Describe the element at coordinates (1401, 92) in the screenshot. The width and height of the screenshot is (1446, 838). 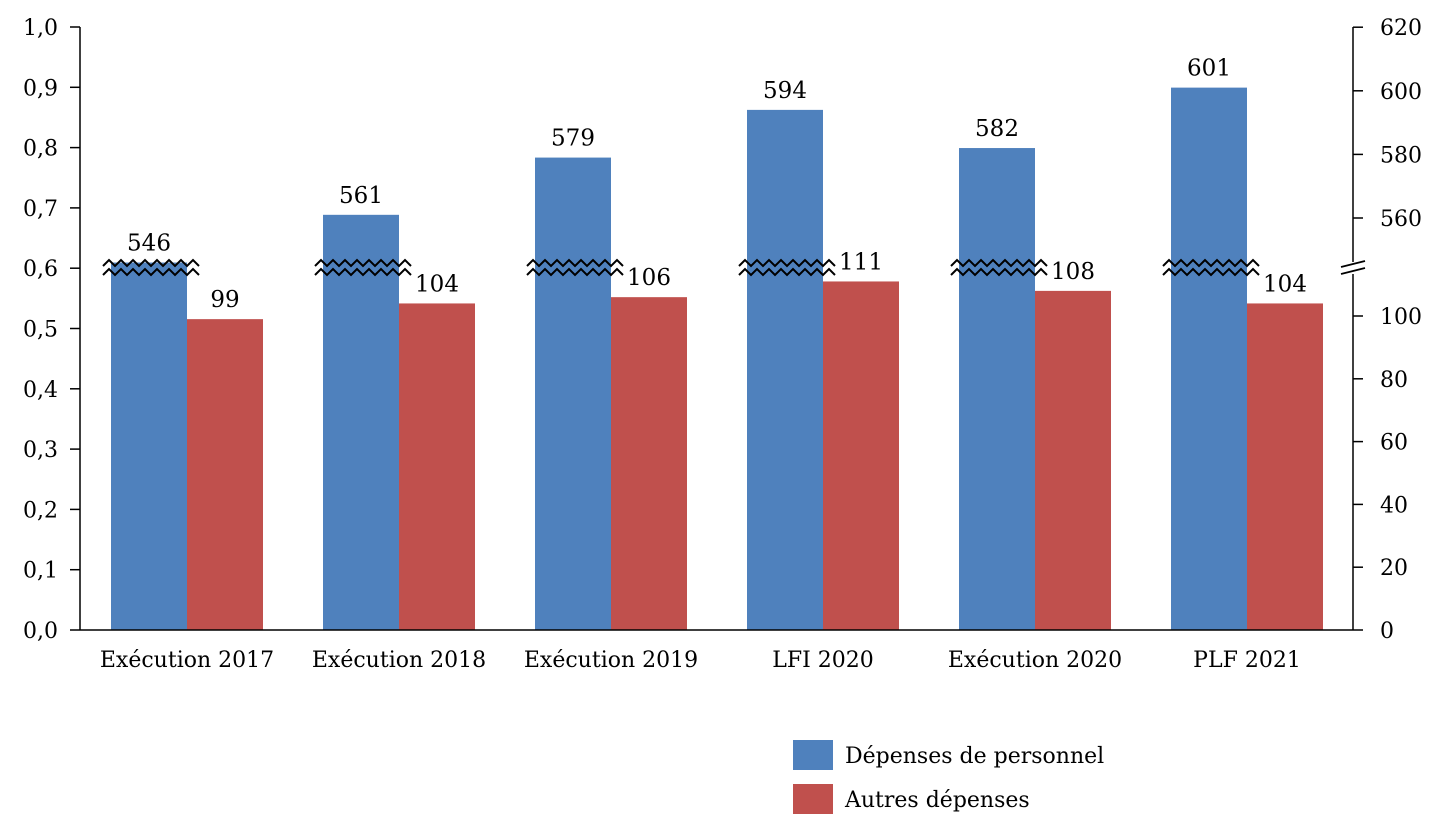
I see `right-tick-label: 600` at that location.